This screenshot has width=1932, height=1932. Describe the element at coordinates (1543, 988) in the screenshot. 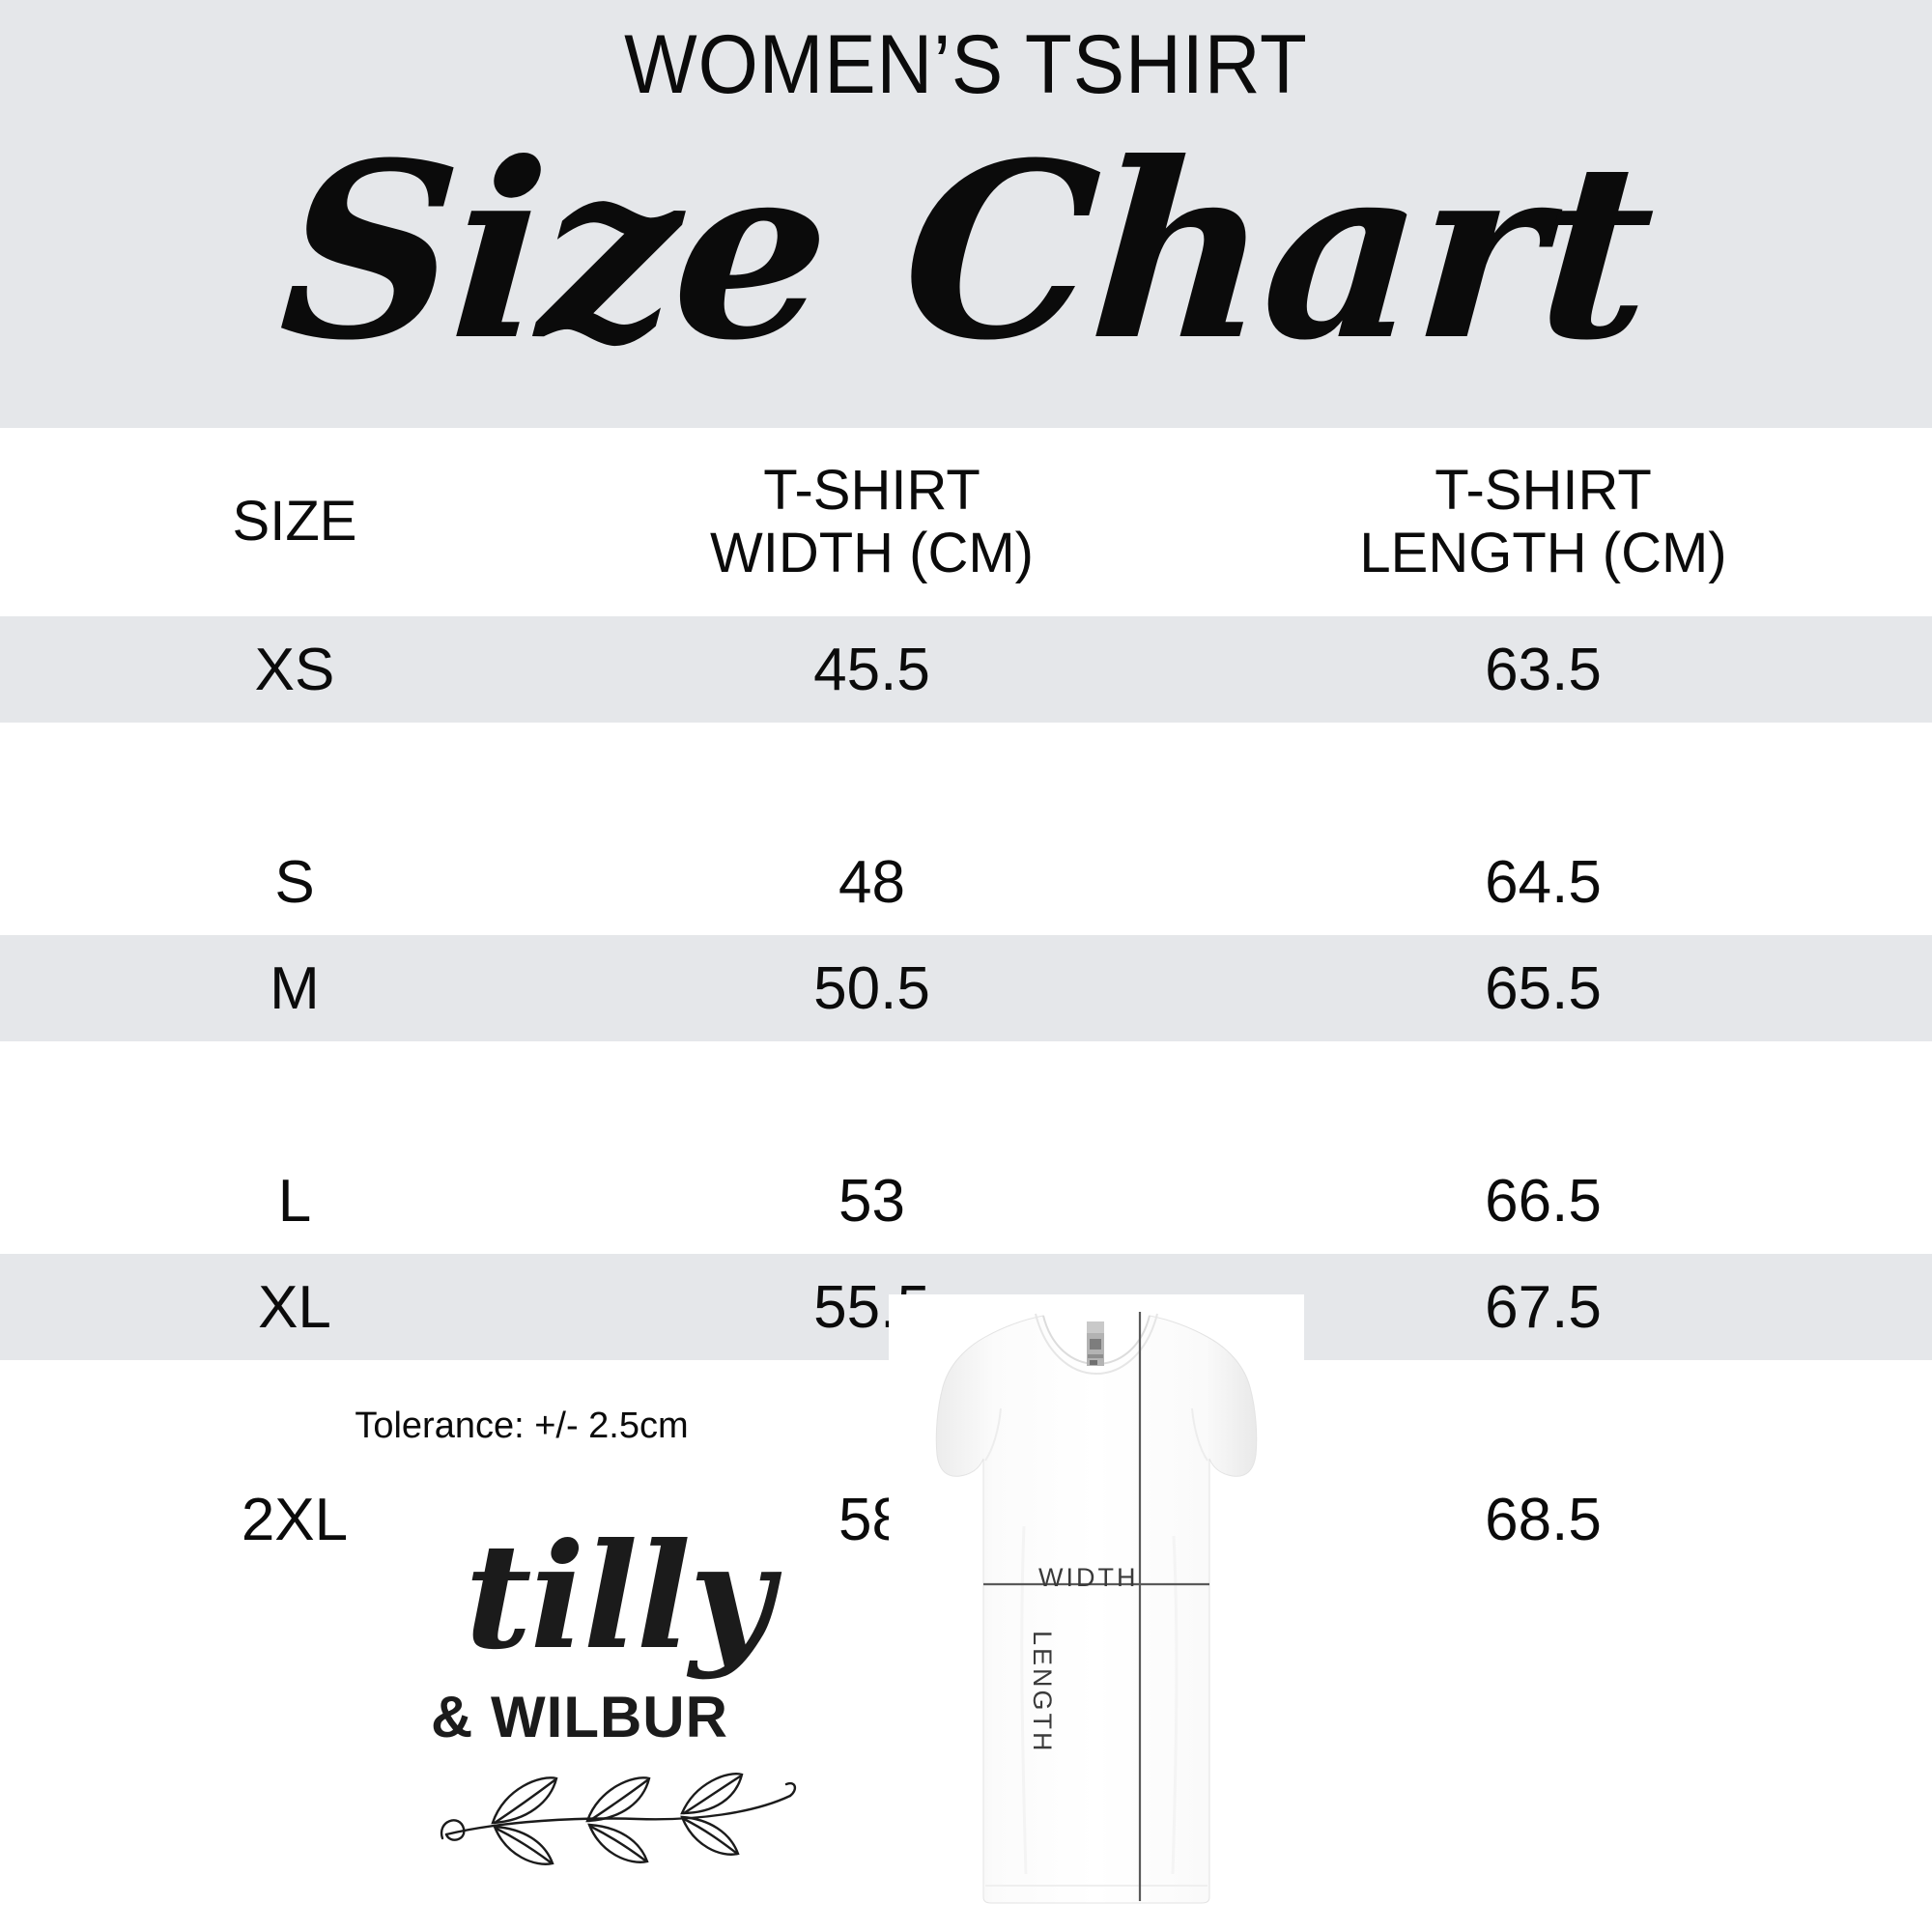

I see `cell-length: 65.5` at that location.